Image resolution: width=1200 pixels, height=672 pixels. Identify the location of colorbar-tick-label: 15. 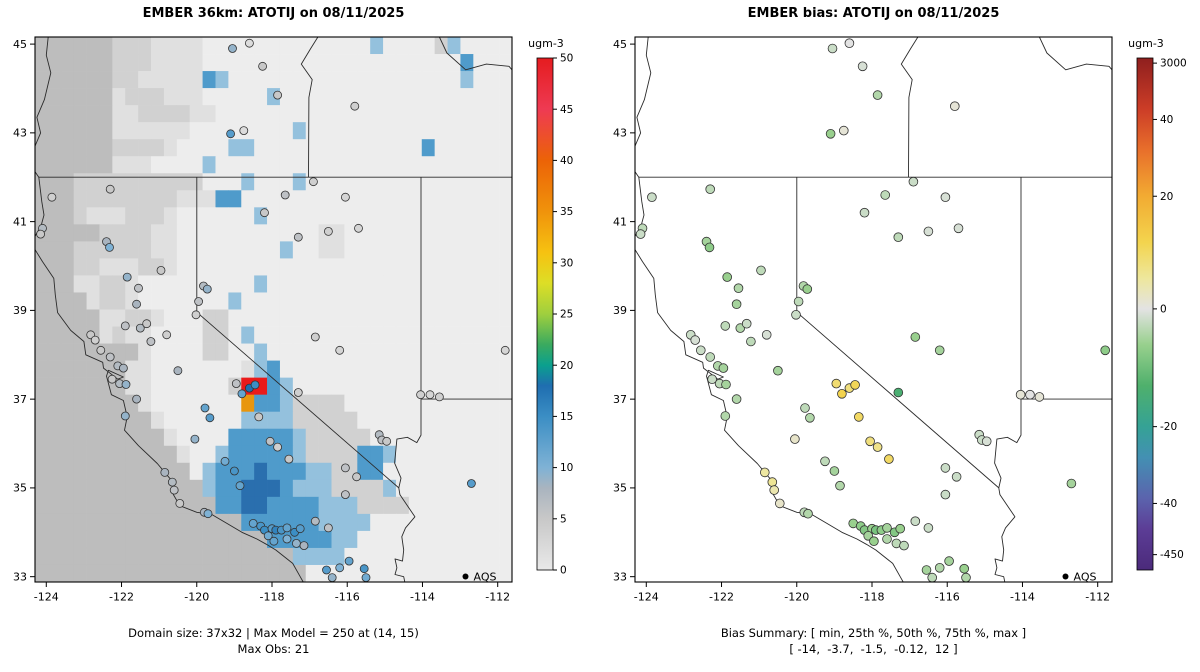
(566, 417).